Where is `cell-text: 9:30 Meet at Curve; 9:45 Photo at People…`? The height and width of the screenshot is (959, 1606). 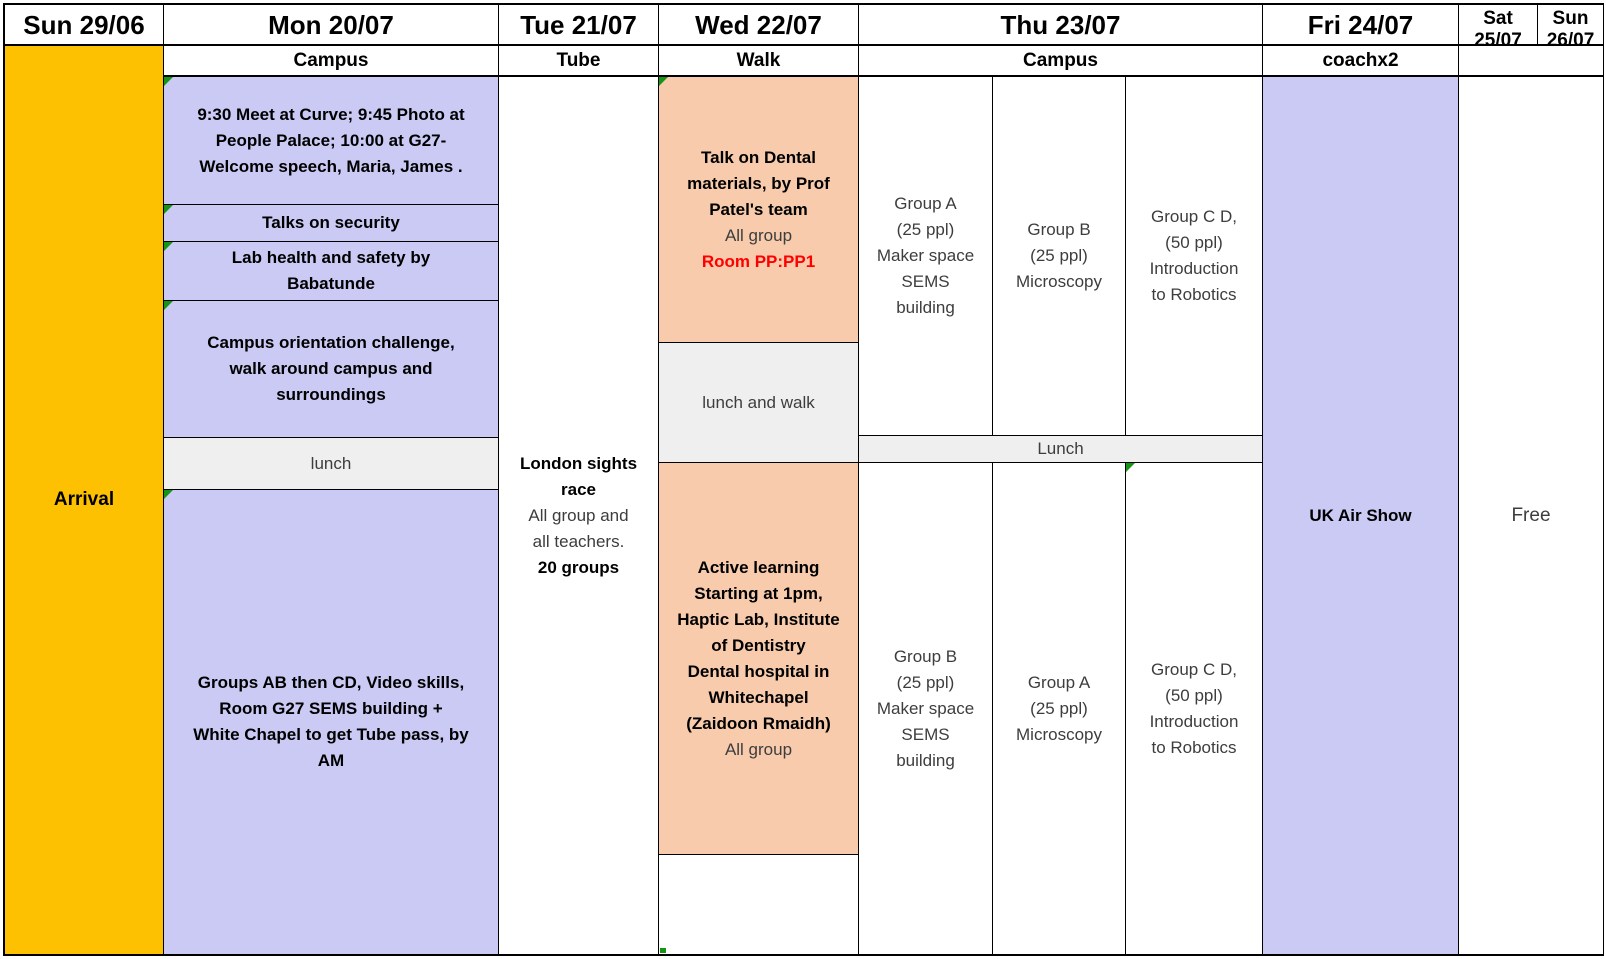
cell-text: 9:30 Meet at Curve; 9:45 Photo at People… is located at coordinates (331, 140).